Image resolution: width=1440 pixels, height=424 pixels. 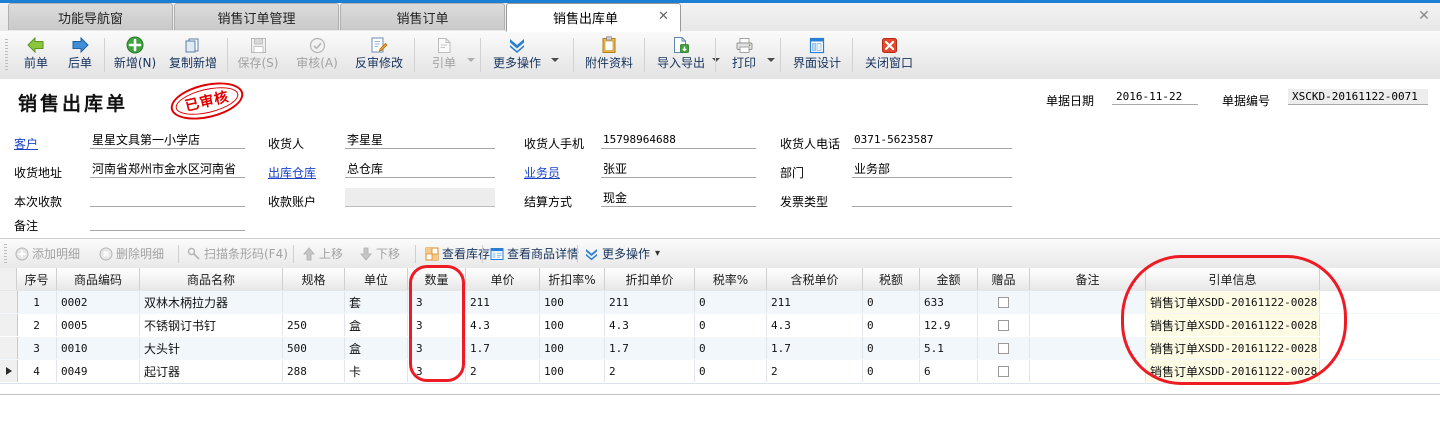 What do you see at coordinates (317, 55) in the screenshot?
I see `approve-button: 审核(A)` at bounding box center [317, 55].